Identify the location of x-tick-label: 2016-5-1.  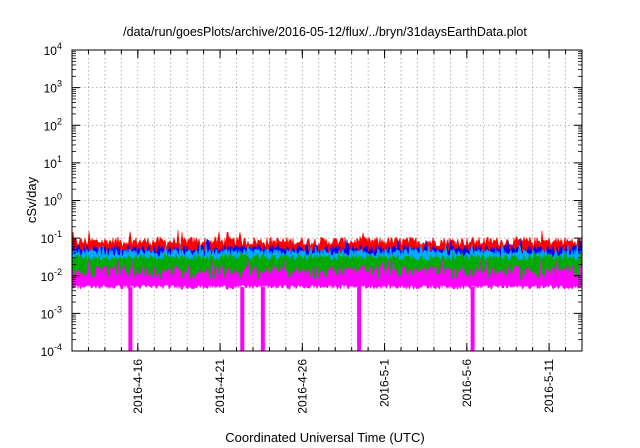
(385, 383).